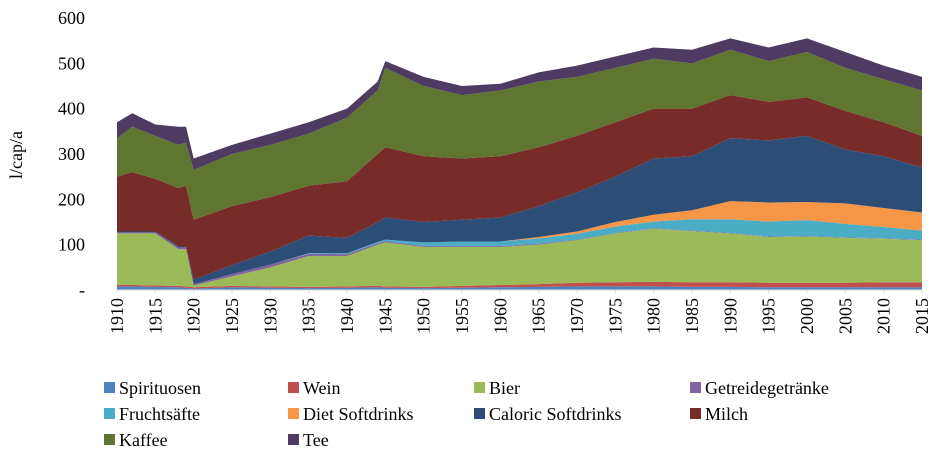 This screenshot has width=929, height=460. Describe the element at coordinates (232, 316) in the screenshot. I see `x-tick-label: 1925` at that location.